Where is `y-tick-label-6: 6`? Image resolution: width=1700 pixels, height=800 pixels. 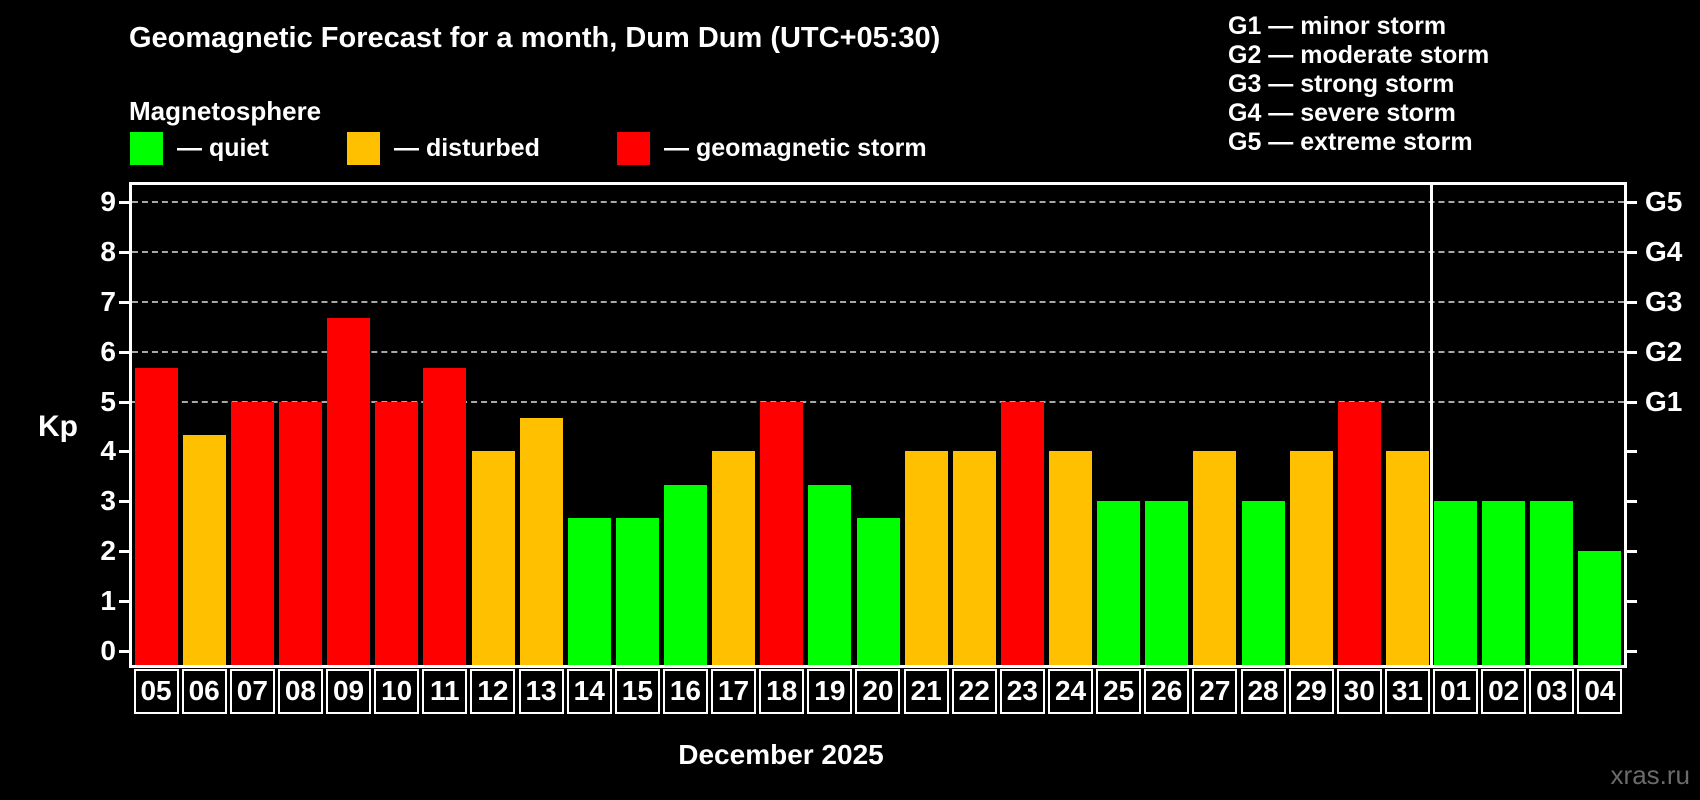 y-tick-label-6: 6 is located at coordinates (108, 351).